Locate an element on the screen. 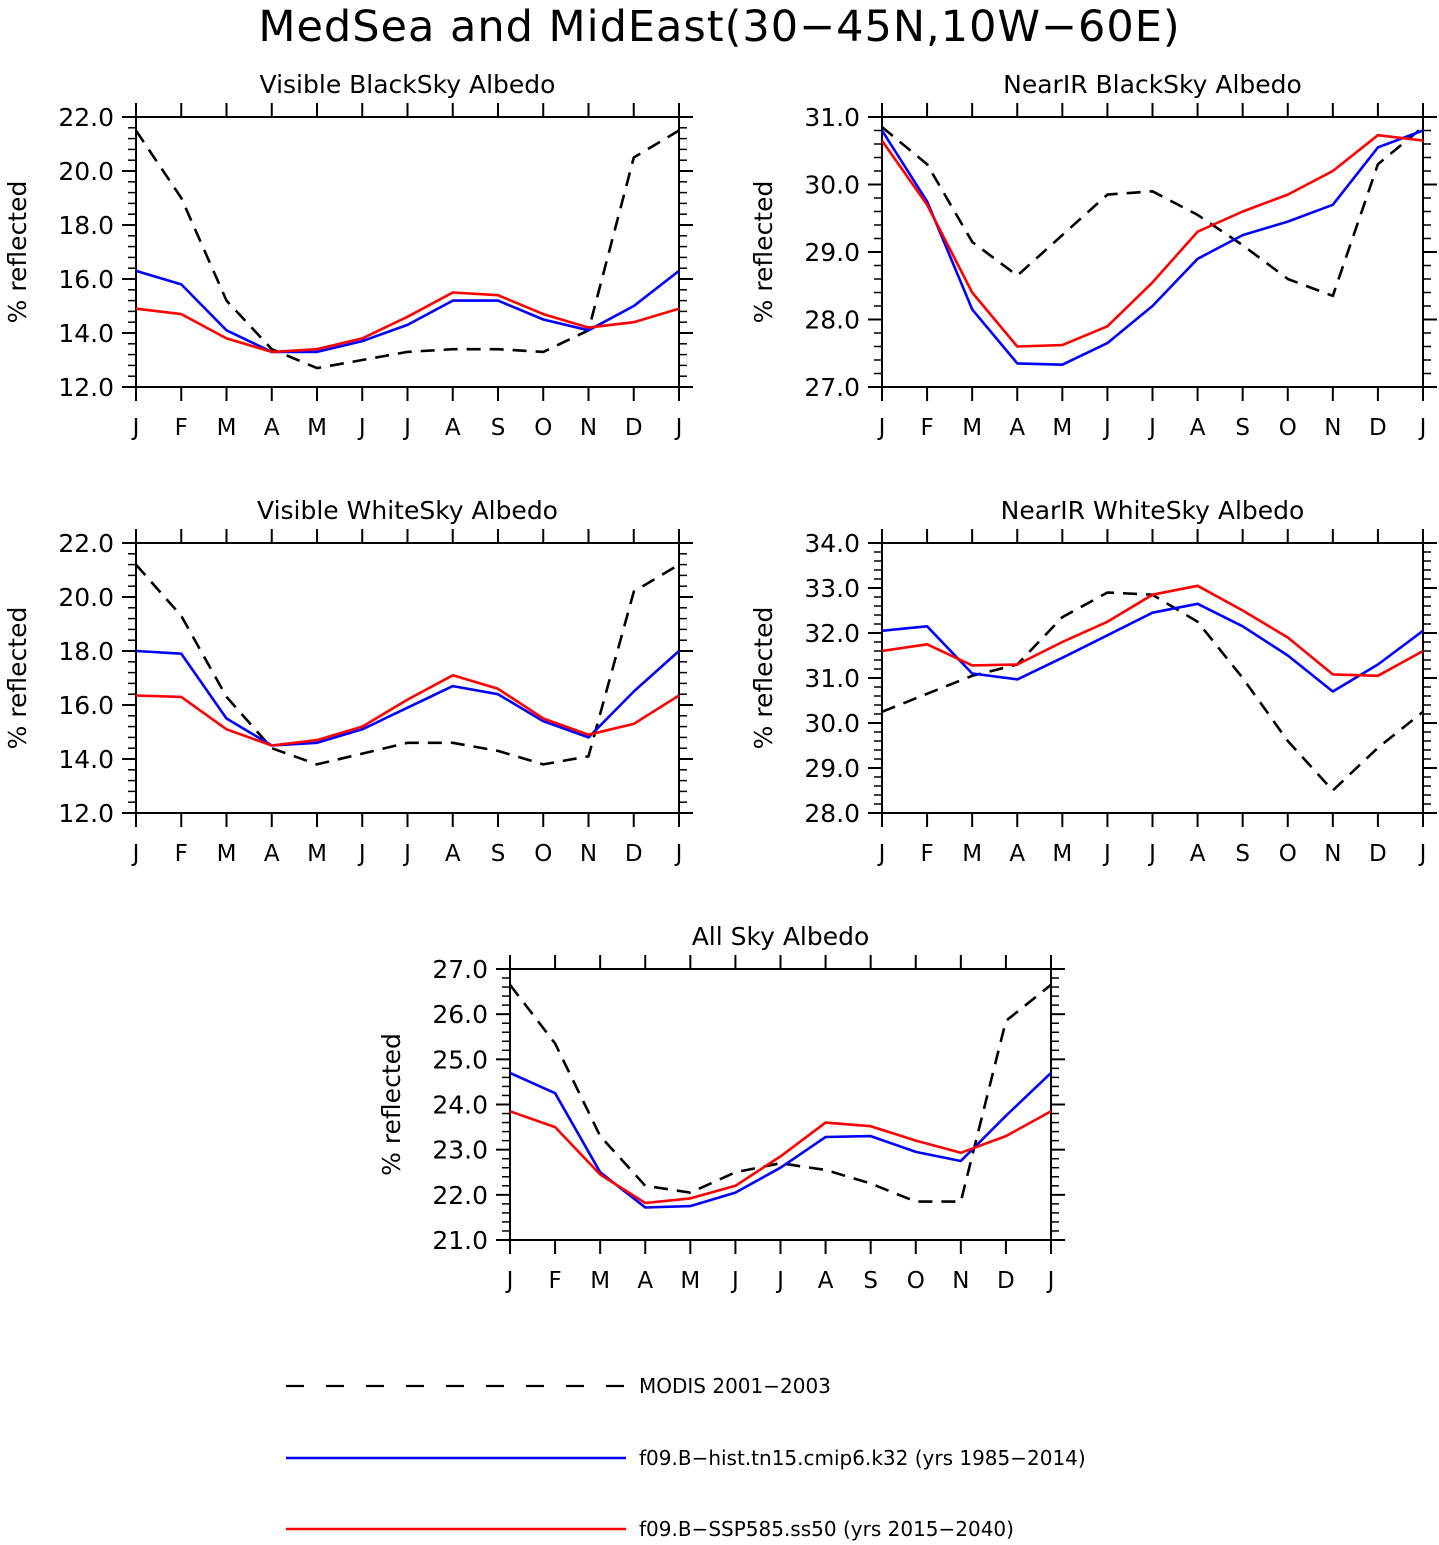 The height and width of the screenshot is (1545, 1439). y-tick-label: 32.0 is located at coordinates (832, 633).